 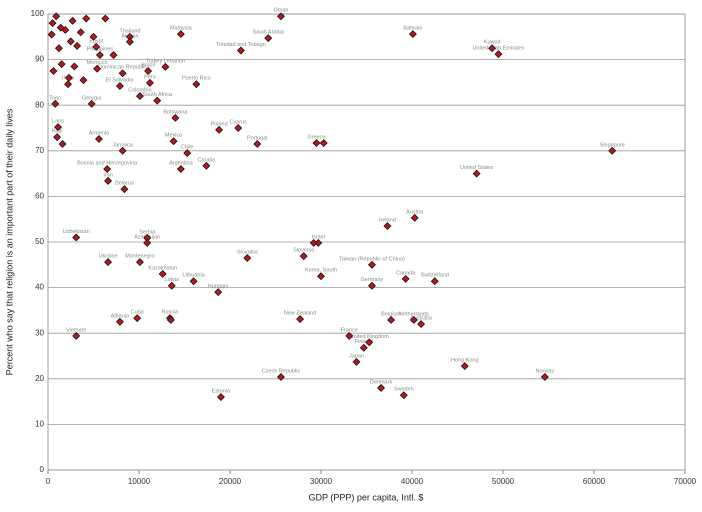 What do you see at coordinates (181, 29) in the screenshot?
I see `point-label: Malaysia` at bounding box center [181, 29].